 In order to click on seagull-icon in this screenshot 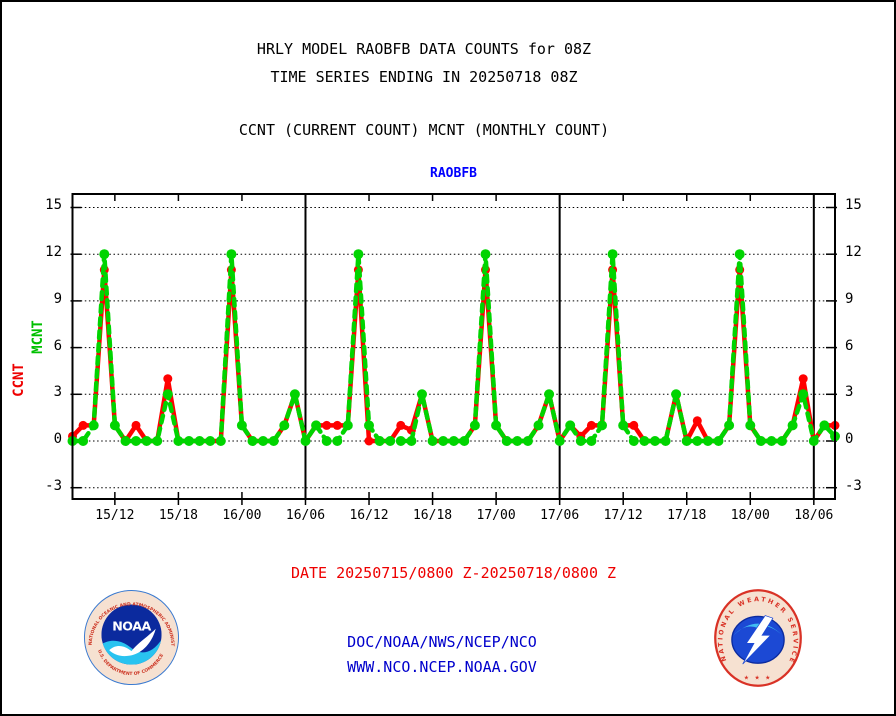, I will do `click(132, 642)`.